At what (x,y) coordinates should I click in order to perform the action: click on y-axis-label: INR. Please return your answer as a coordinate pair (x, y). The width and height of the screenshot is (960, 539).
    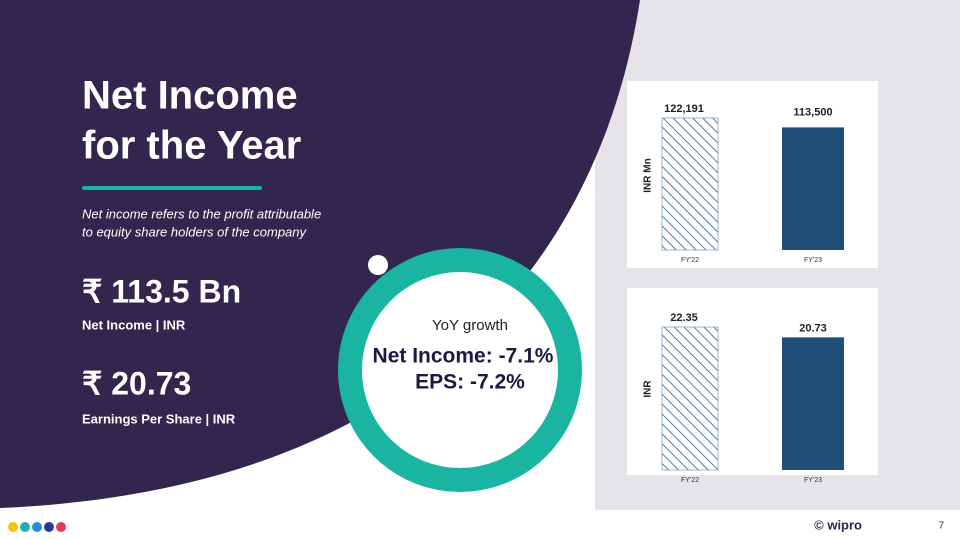
    Looking at the image, I should click on (648, 389).